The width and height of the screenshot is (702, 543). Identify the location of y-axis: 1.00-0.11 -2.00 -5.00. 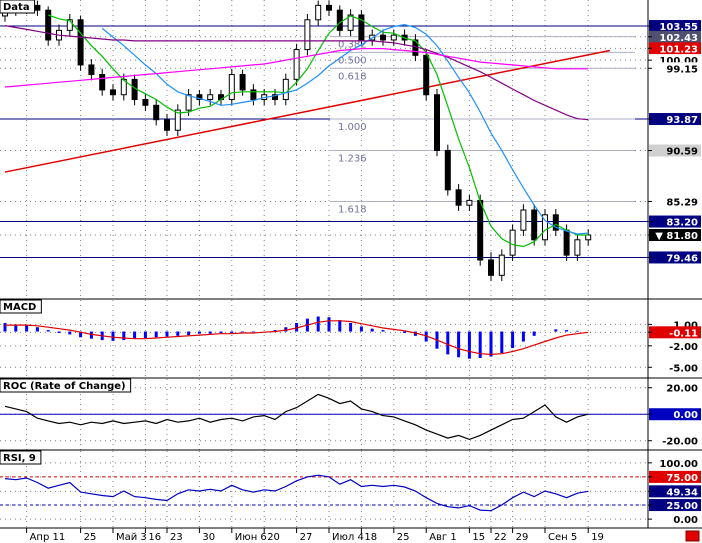
(674, 346).